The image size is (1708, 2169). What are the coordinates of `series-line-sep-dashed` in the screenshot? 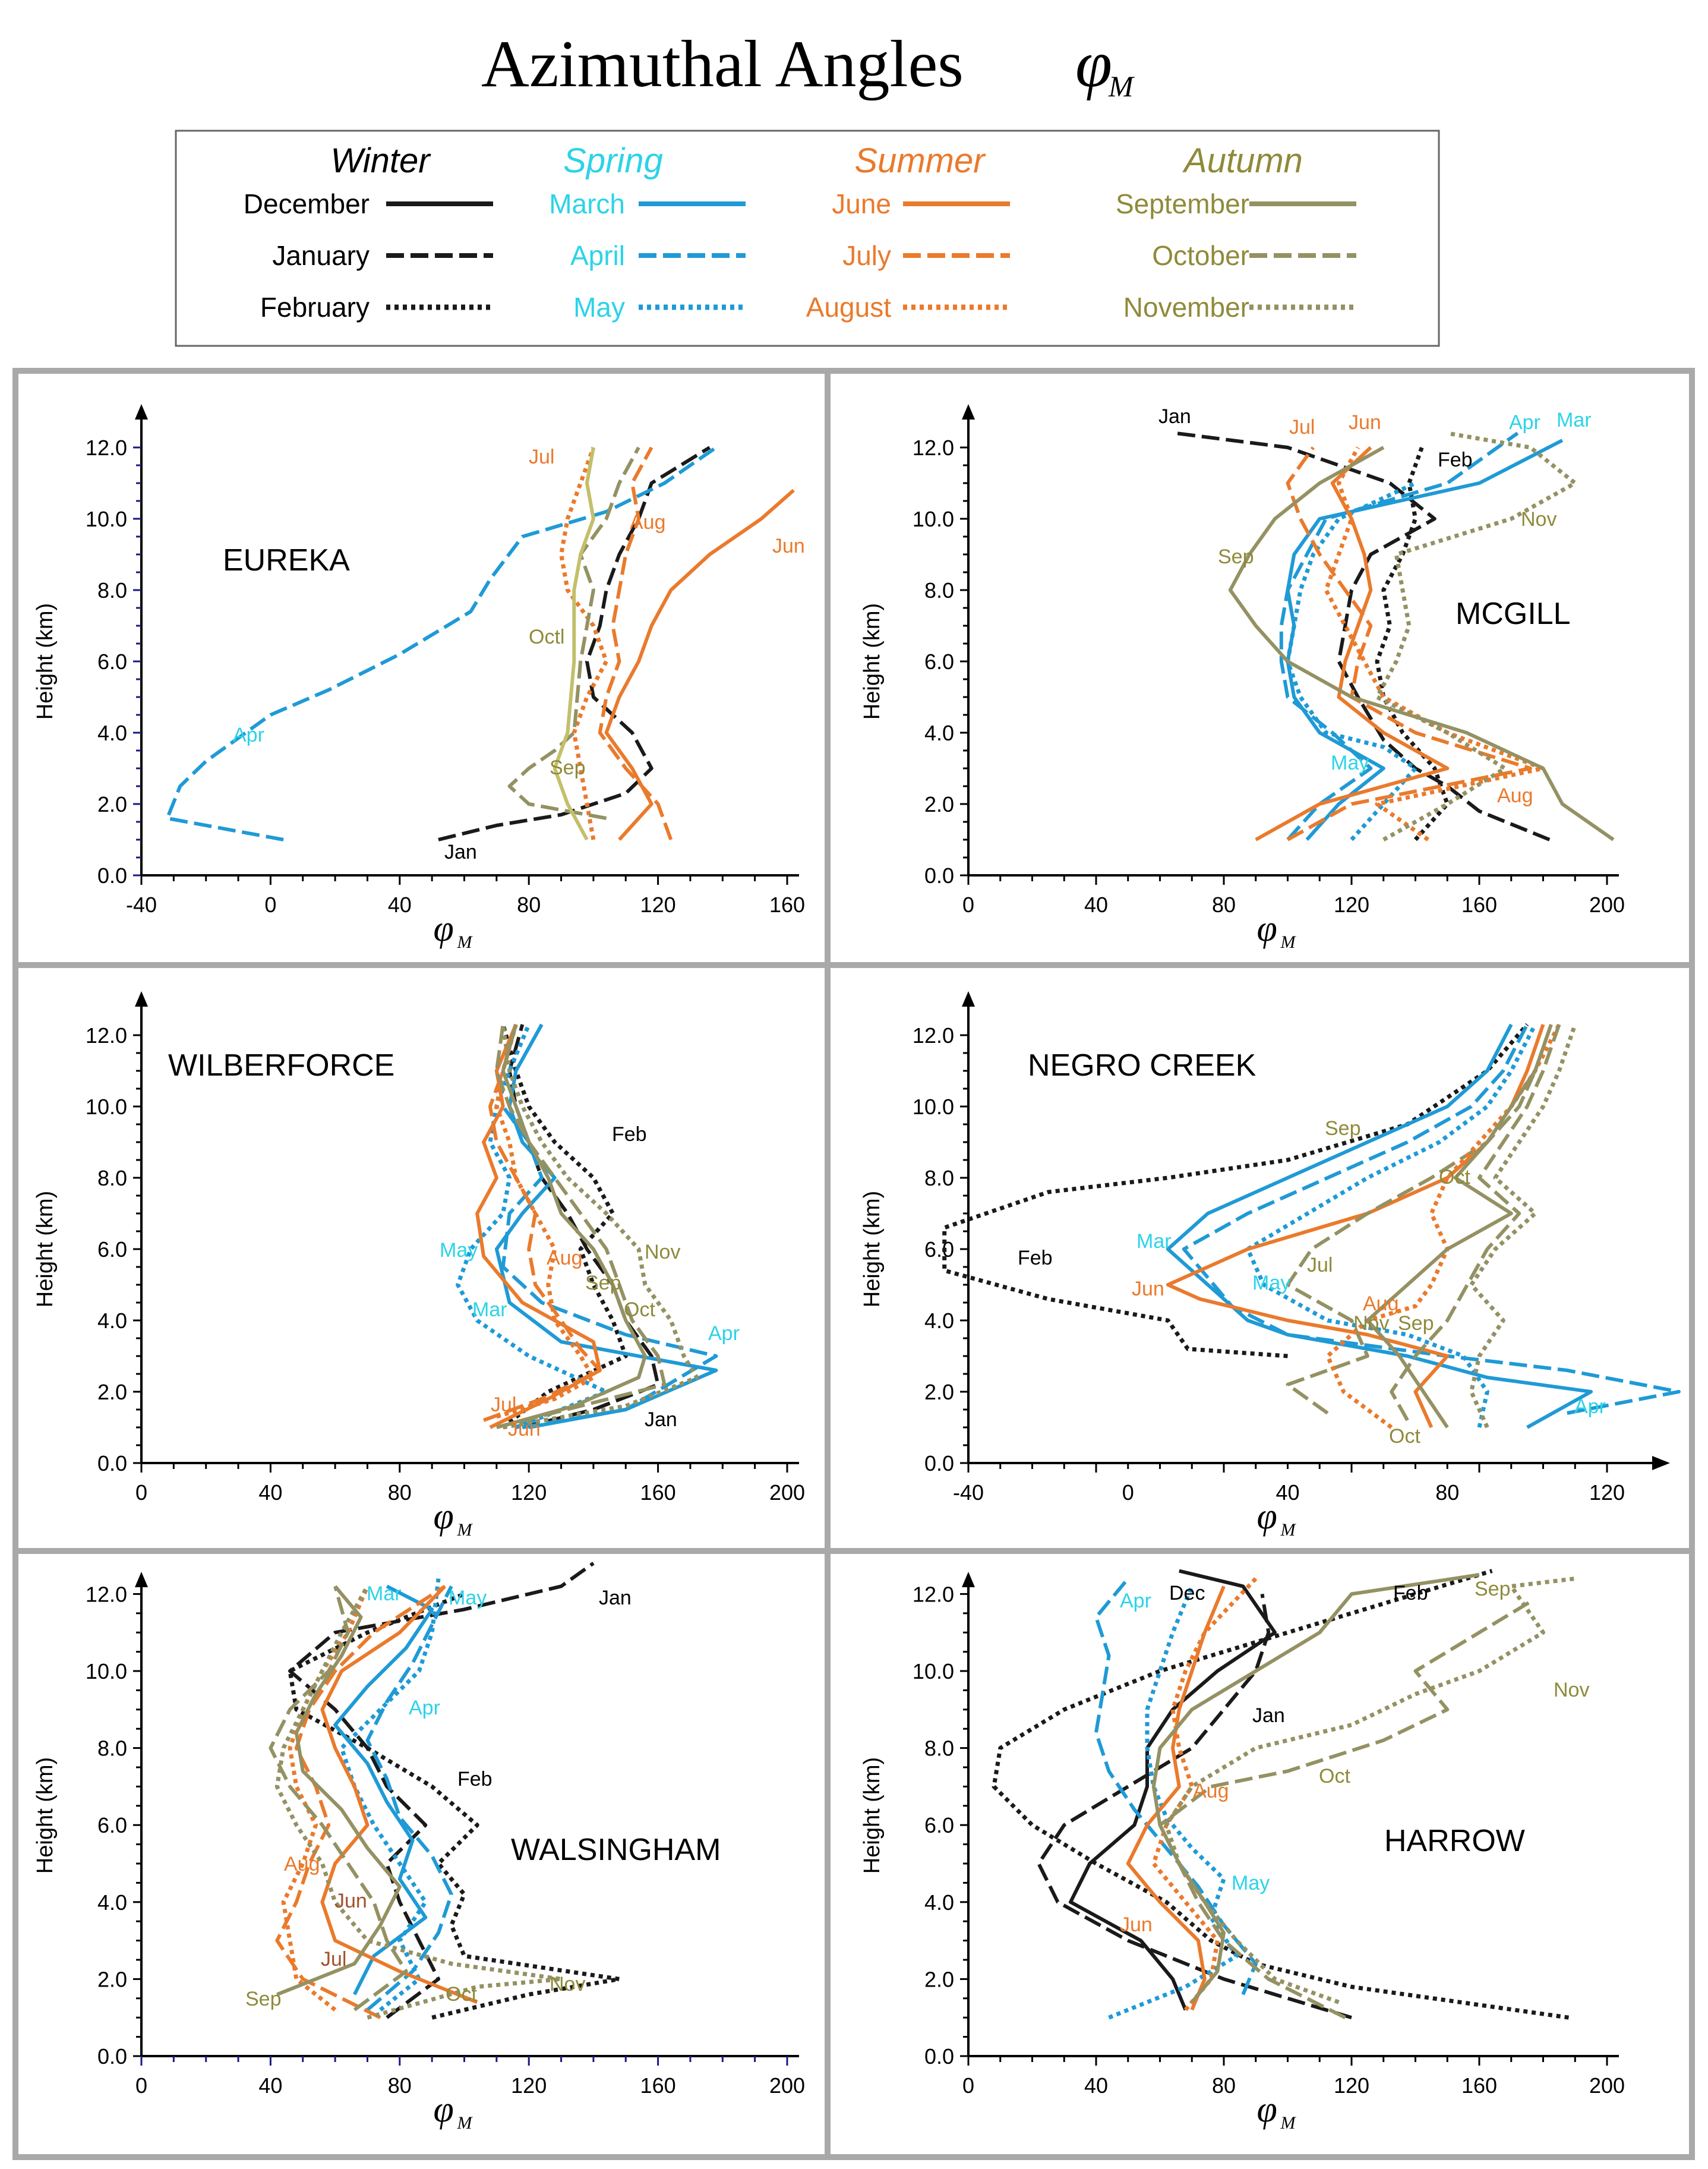 It's located at (573, 633).